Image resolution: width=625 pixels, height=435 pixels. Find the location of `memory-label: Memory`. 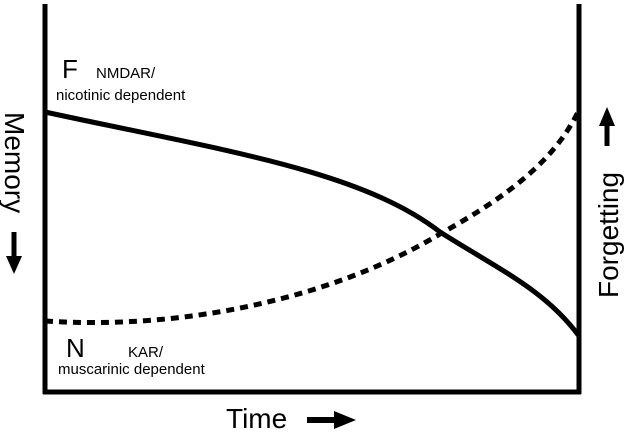

memory-label: Memory is located at coordinates (15, 162).